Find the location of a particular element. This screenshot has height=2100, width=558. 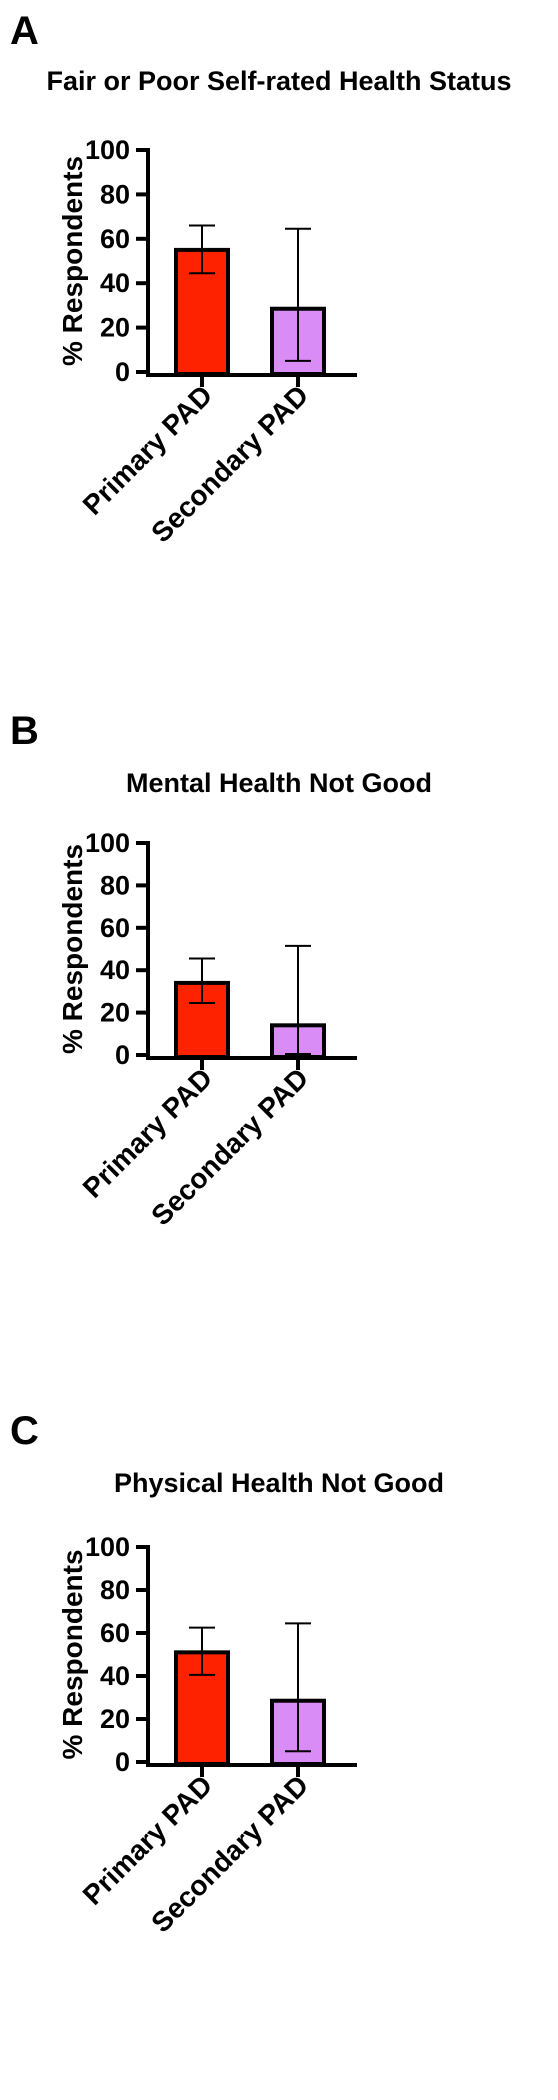

panel-letter: B is located at coordinates (24, 731).